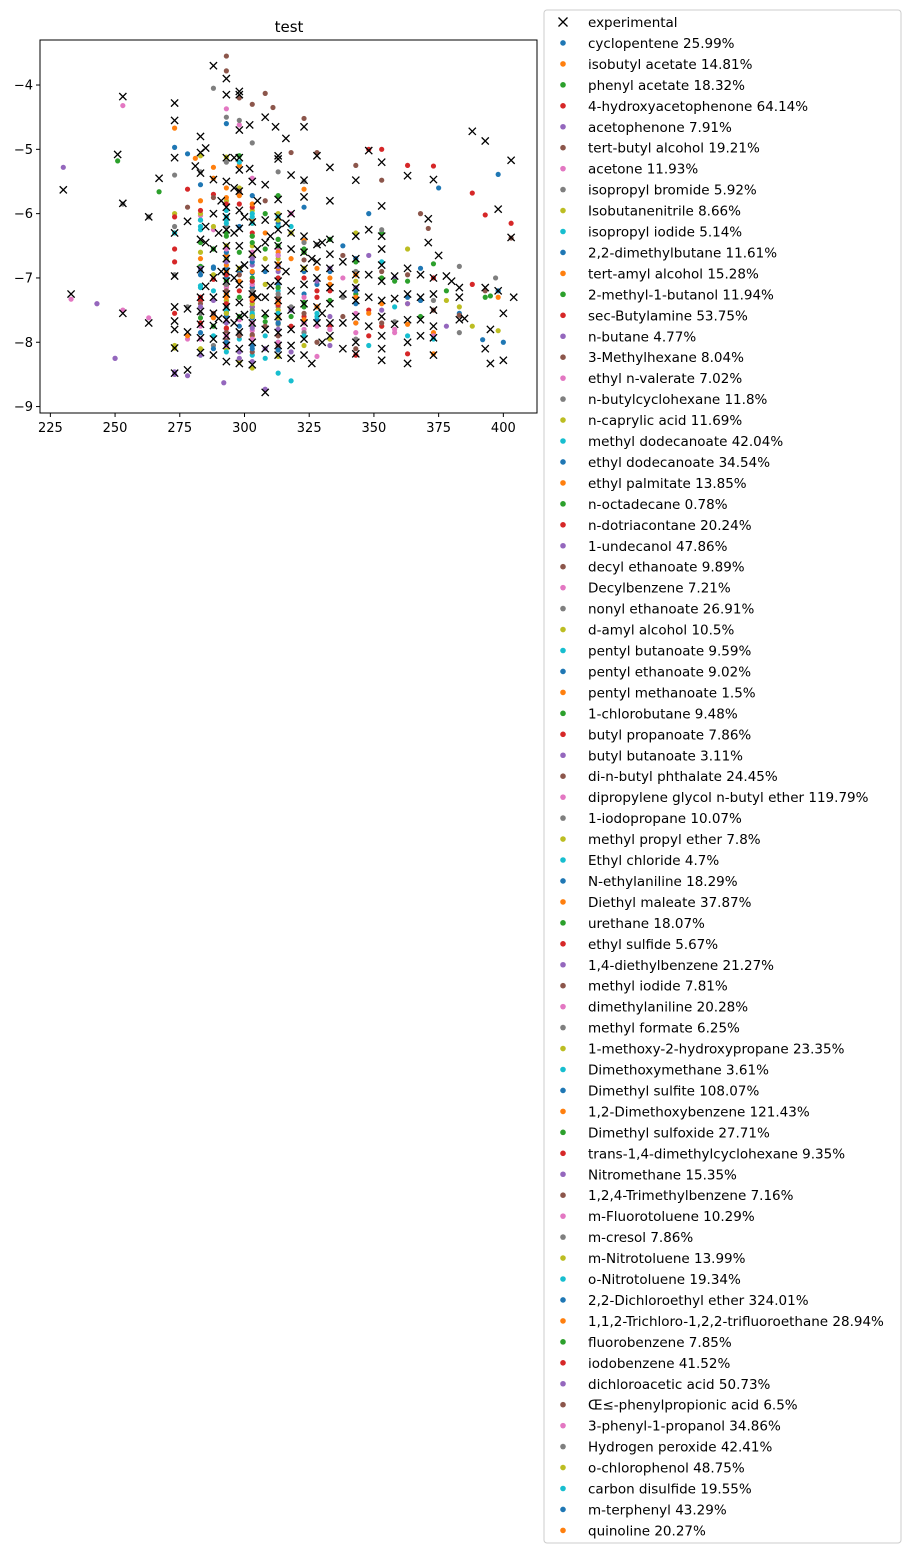 The width and height of the screenshot is (911, 1553). What do you see at coordinates (659, 1364) in the screenshot?
I see `legend-label: iodobenzene 41.52%` at bounding box center [659, 1364].